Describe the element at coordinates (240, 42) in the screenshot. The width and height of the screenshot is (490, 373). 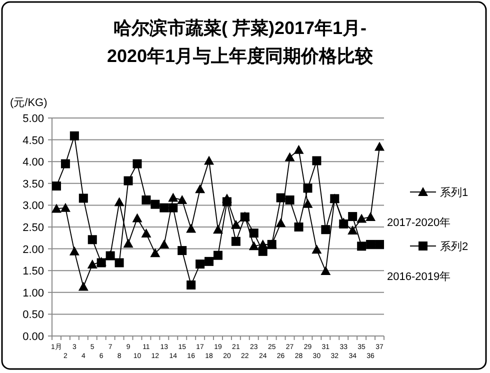
I see `chart-title: 哈尔滨市蔬菜( 芹菜)2017年1月-2020年1月与上年度同期价格比较` at that location.